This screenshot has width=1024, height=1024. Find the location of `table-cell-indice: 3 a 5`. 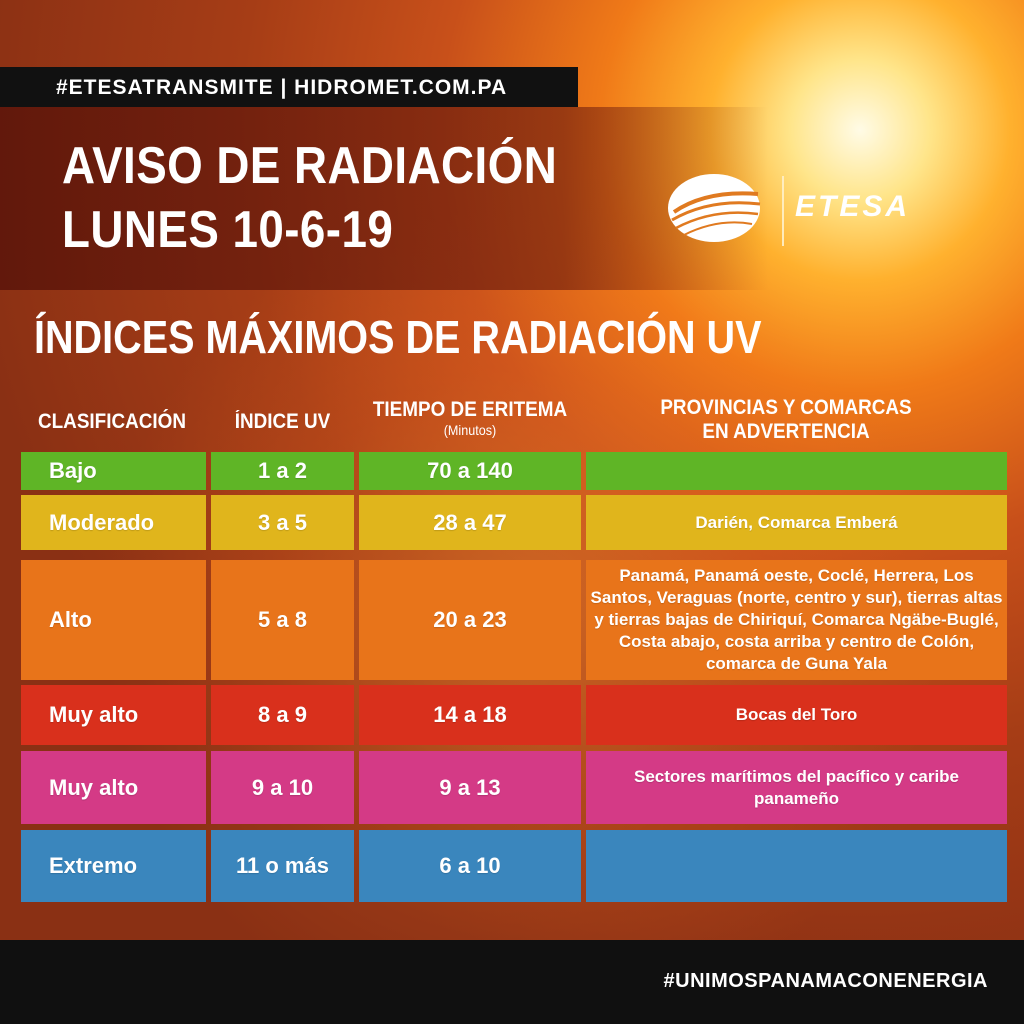

table-cell-indice: 3 a 5 is located at coordinates (282, 522).